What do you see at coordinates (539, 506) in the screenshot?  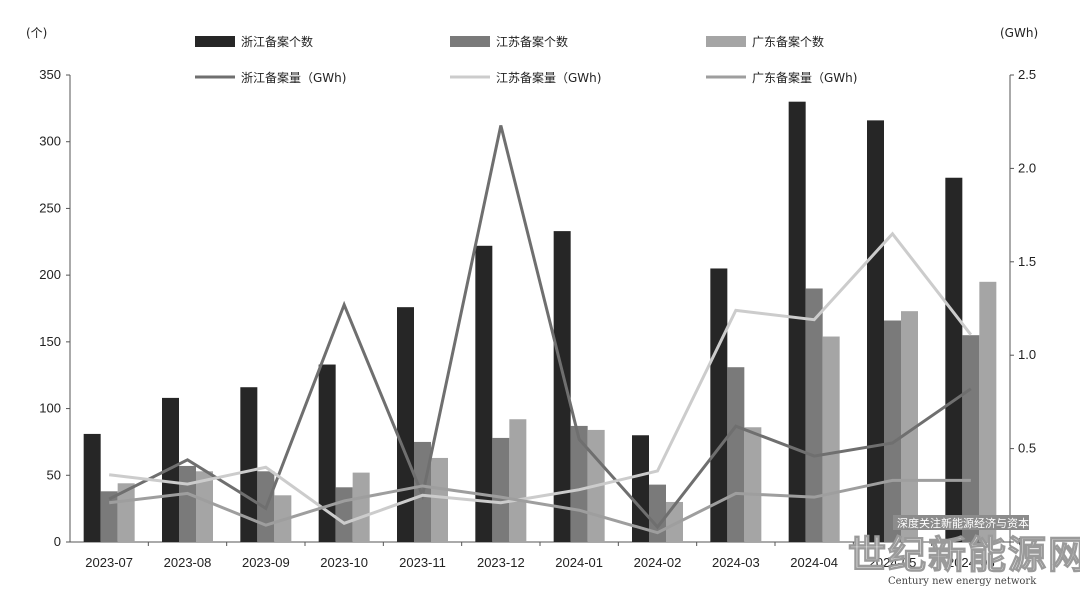 I see `series-line` at bounding box center [539, 506].